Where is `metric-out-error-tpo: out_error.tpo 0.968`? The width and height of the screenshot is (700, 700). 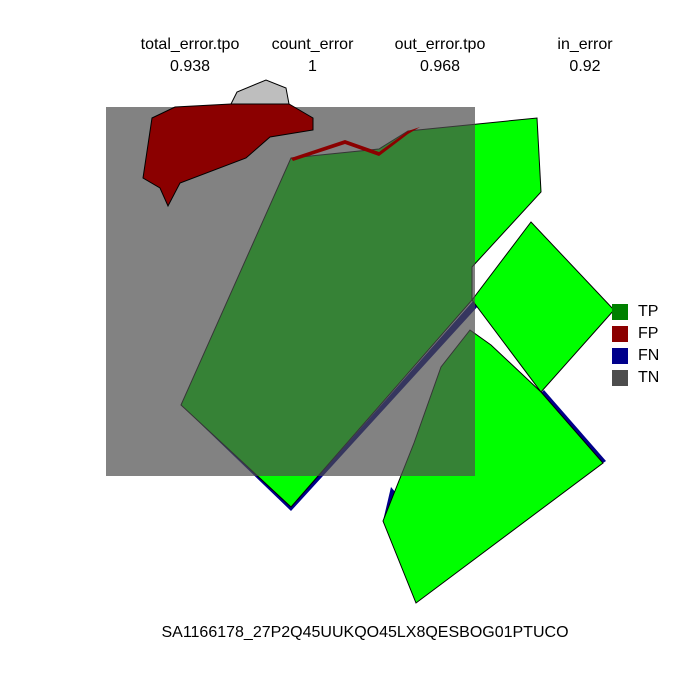 metric-out-error-tpo: out_error.tpo 0.968 is located at coordinates (440, 56).